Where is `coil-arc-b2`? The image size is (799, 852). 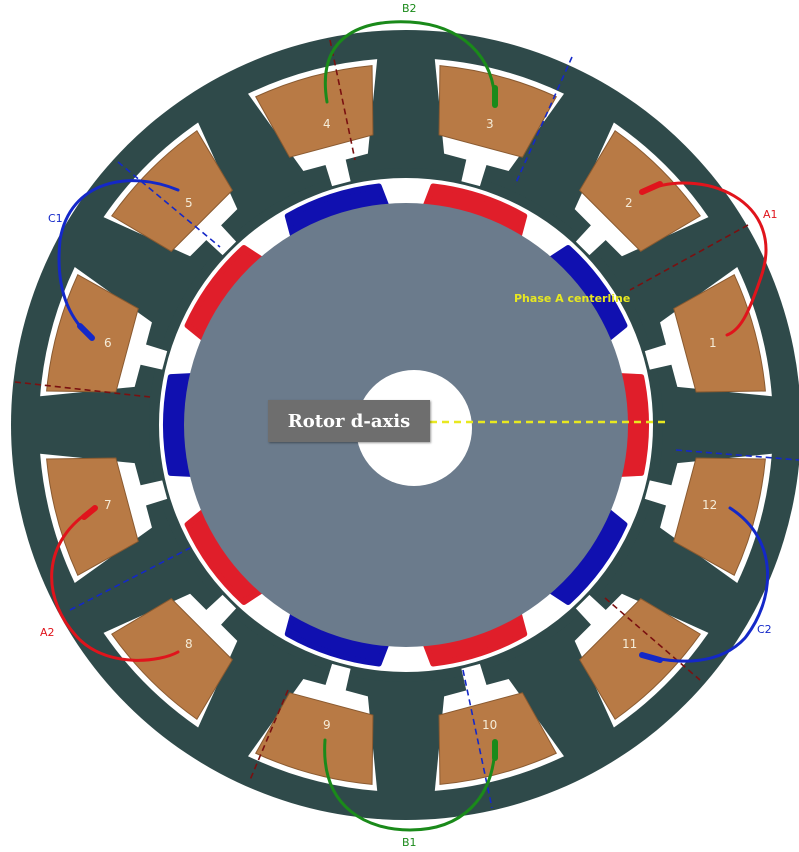 coil-arc-b2 is located at coordinates (410, 63).